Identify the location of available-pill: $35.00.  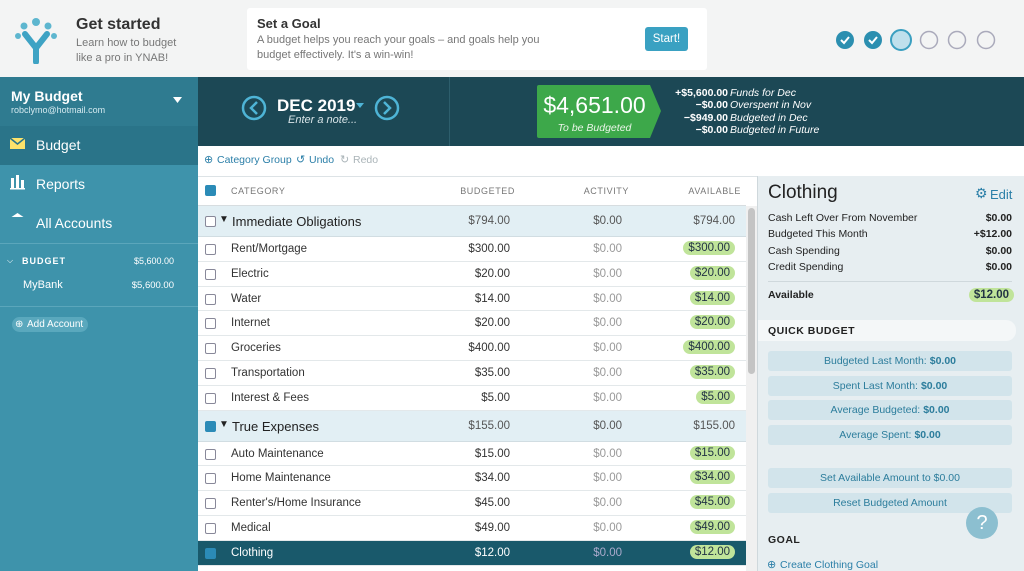
(712, 372).